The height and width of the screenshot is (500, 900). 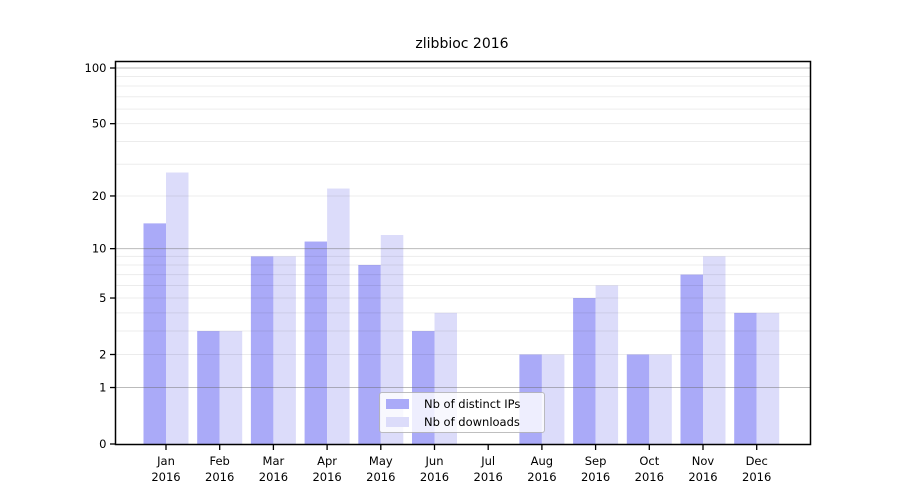 I want to click on x-tick-label: Nov 2016, so click(x=702, y=469).